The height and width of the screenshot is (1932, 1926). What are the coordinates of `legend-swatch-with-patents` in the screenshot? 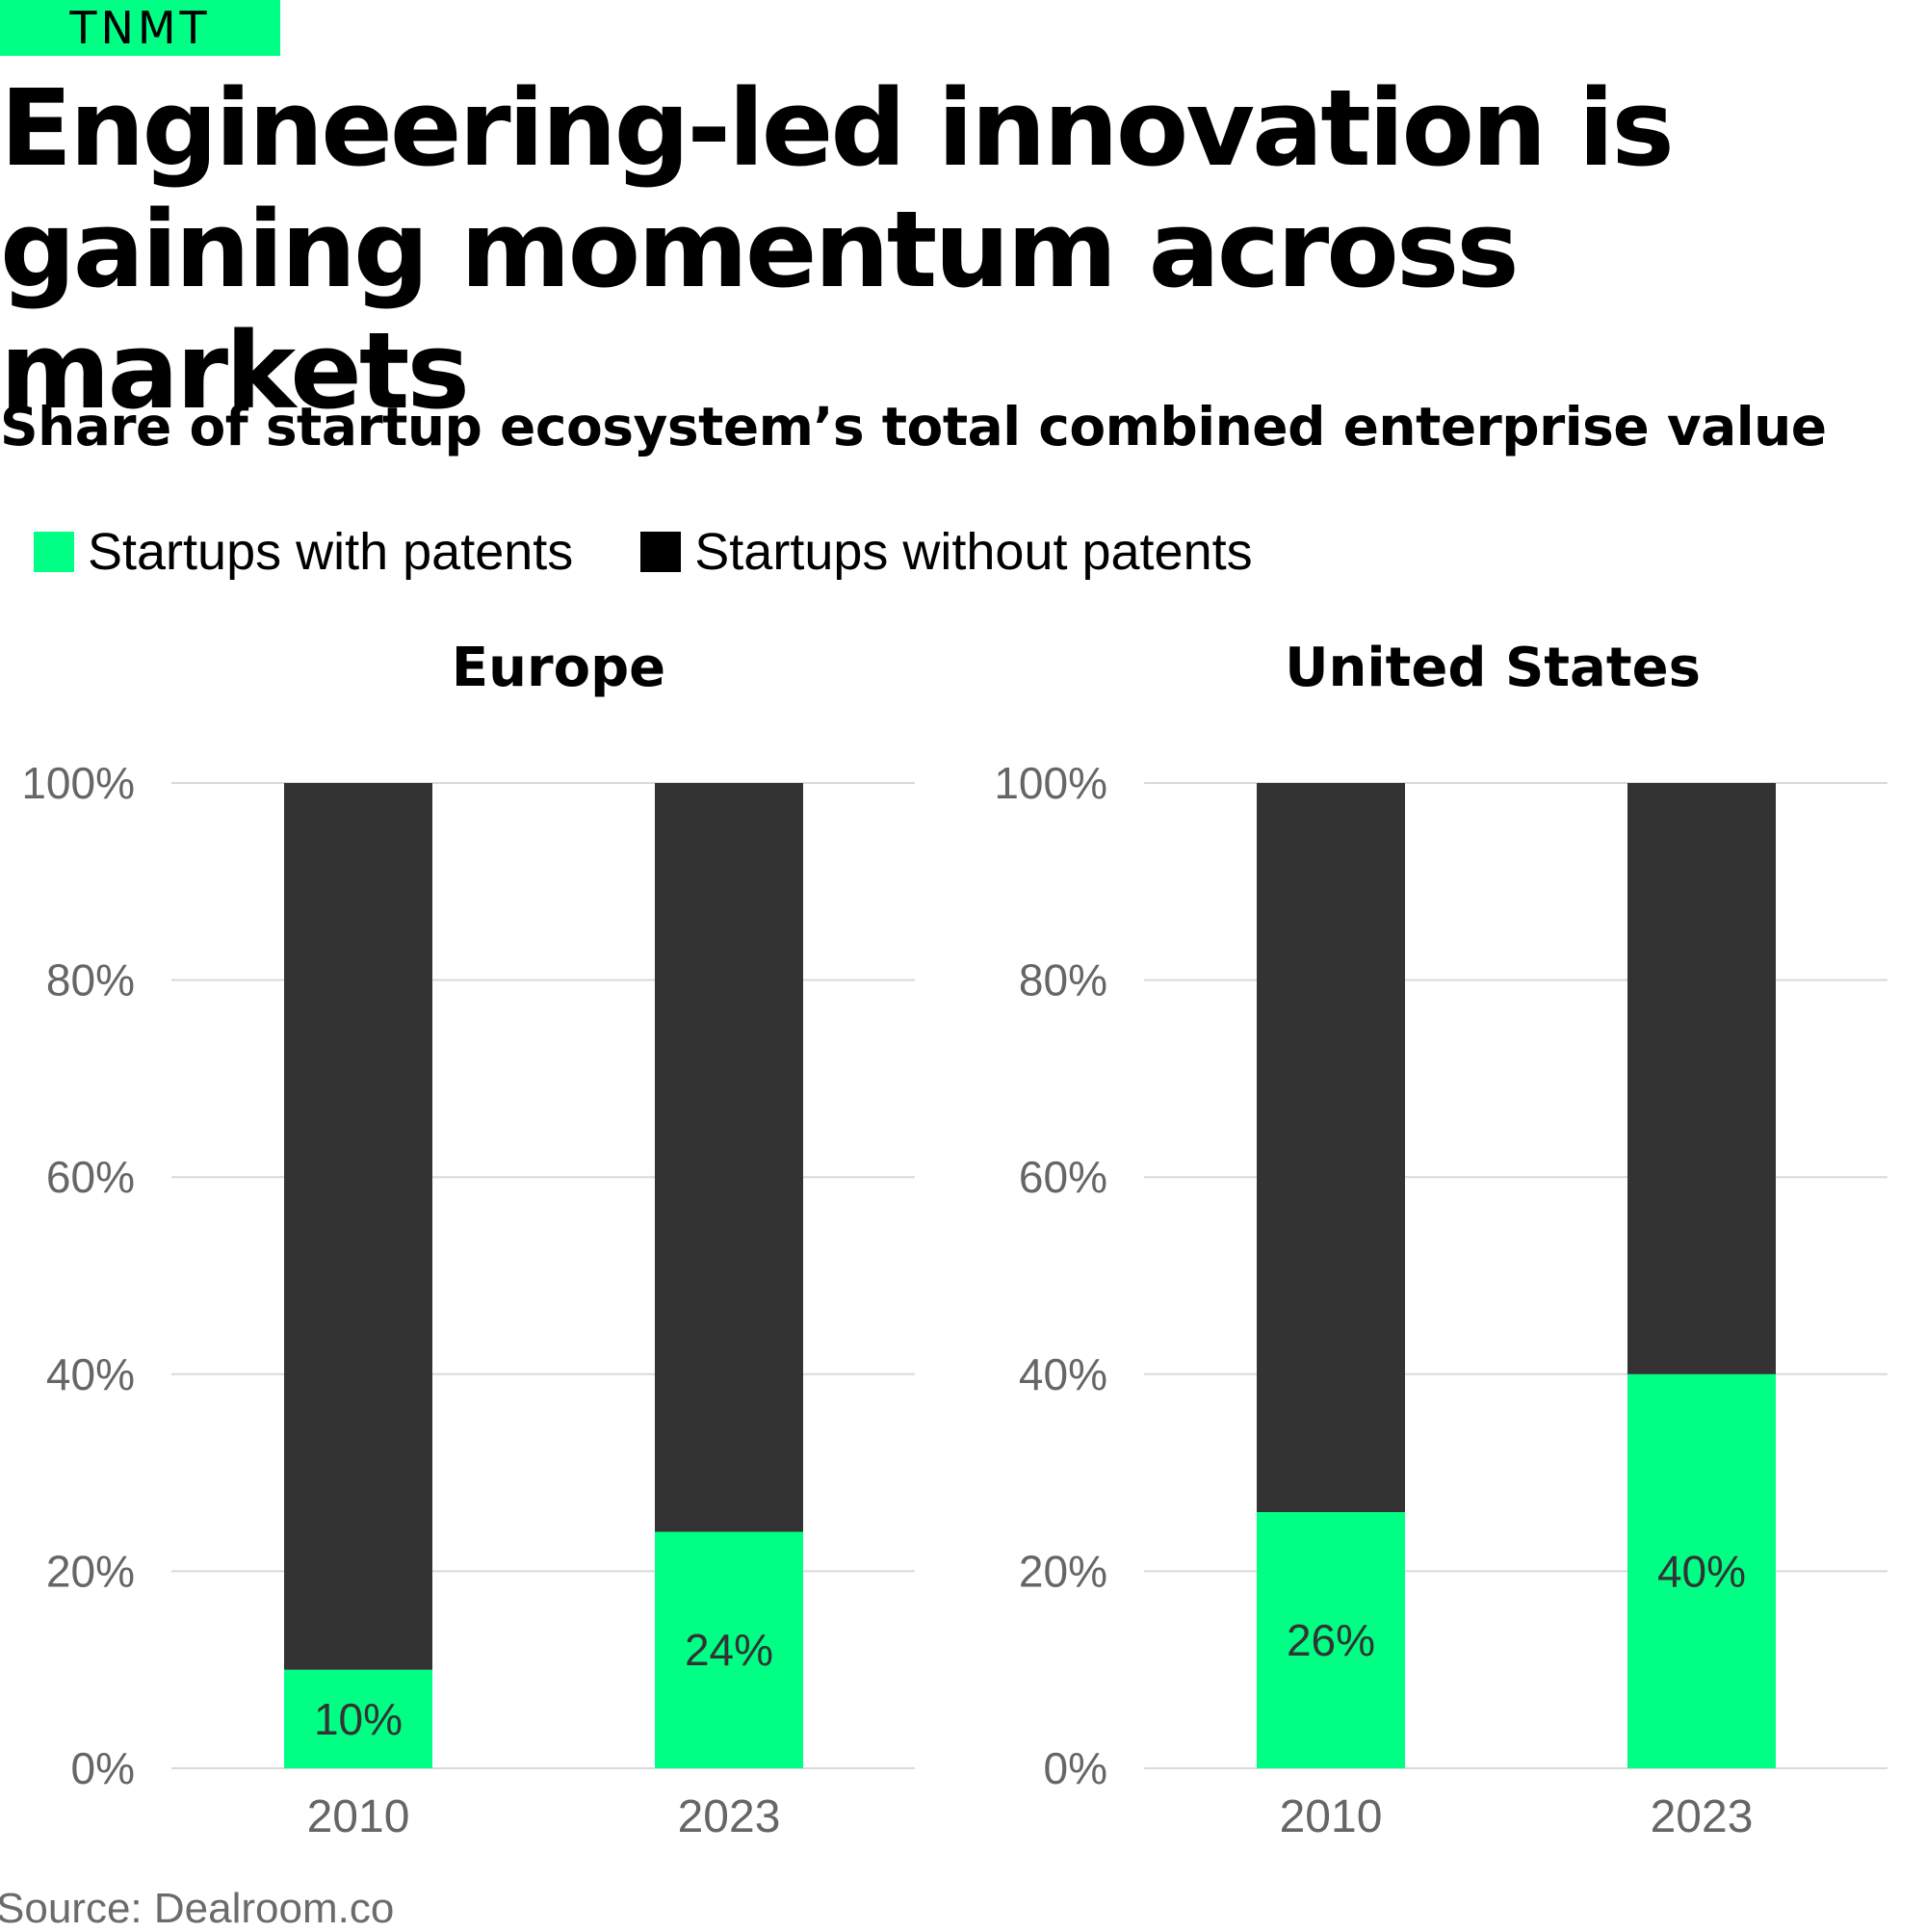 It's located at (54, 552).